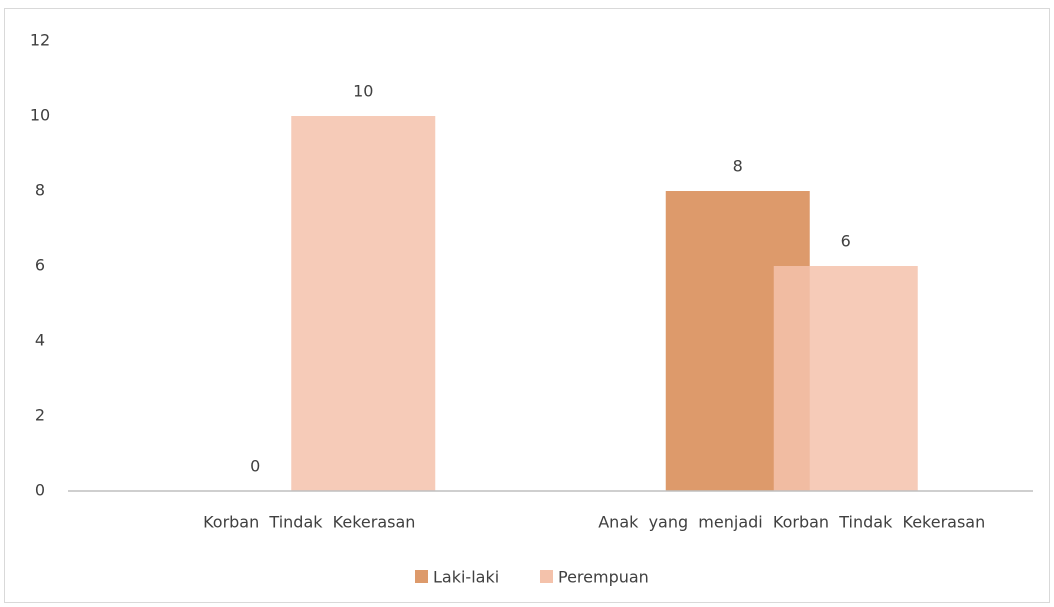 This screenshot has width=1054, height=607. What do you see at coordinates (40, 115) in the screenshot?
I see `y-tick-label: 10` at bounding box center [40, 115].